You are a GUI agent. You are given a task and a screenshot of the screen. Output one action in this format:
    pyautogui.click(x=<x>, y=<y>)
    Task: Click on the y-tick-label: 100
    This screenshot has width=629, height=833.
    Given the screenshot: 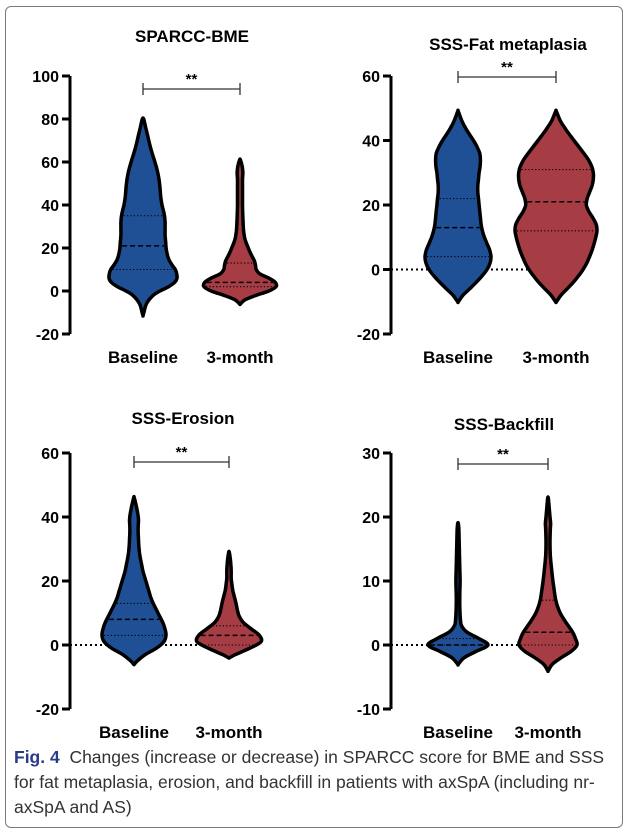 What is the action you would take?
    pyautogui.click(x=45, y=77)
    